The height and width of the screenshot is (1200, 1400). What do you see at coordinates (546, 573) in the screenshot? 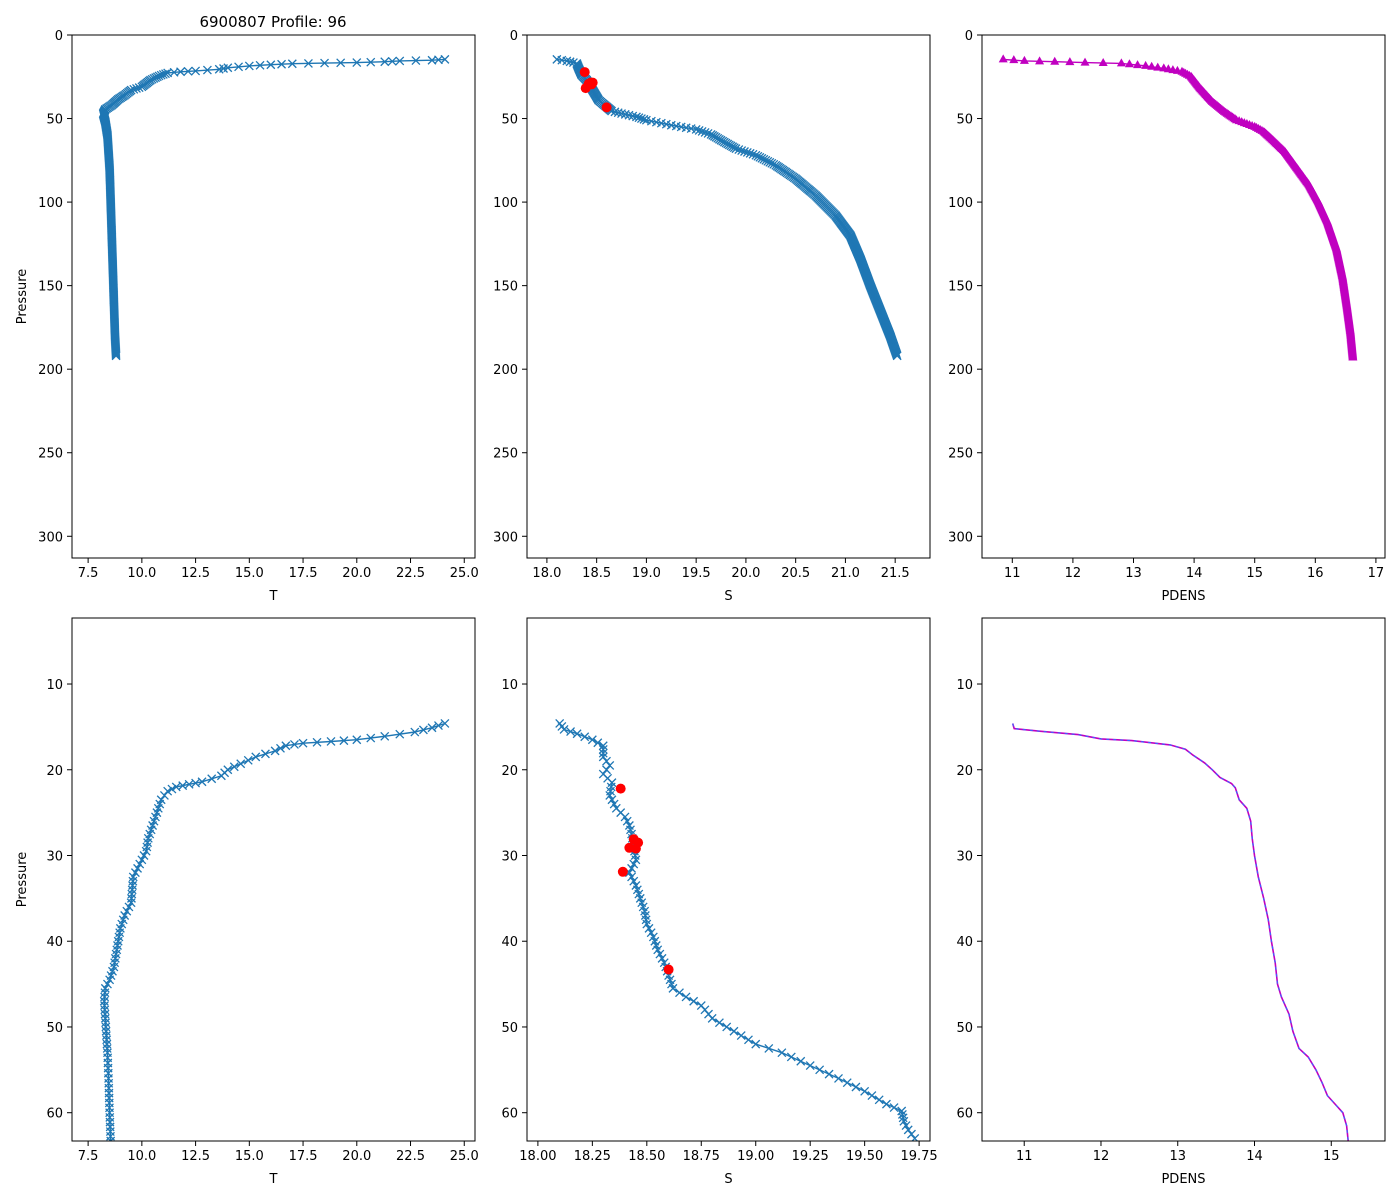
I see `x-tick-label: 18.0` at bounding box center [546, 573].